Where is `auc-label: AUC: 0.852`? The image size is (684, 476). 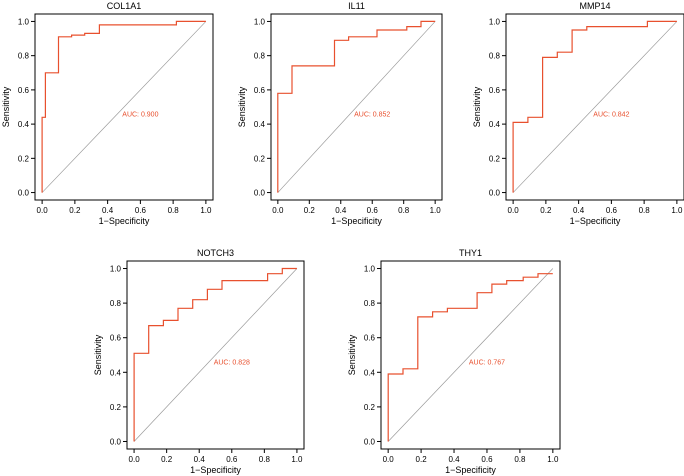
auc-label: AUC: 0.852 is located at coordinates (372, 114).